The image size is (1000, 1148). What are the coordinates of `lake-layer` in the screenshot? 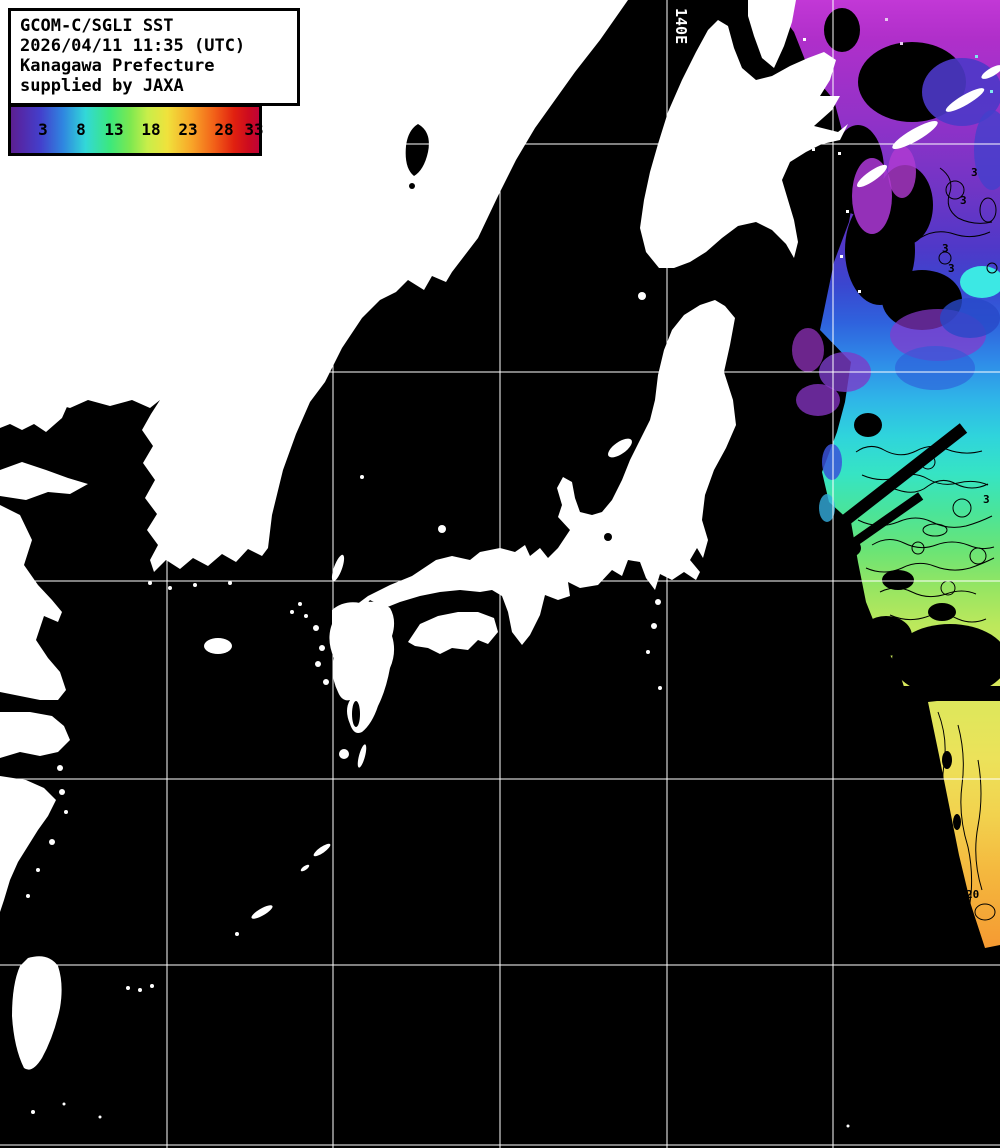 It's located at (482, 425).